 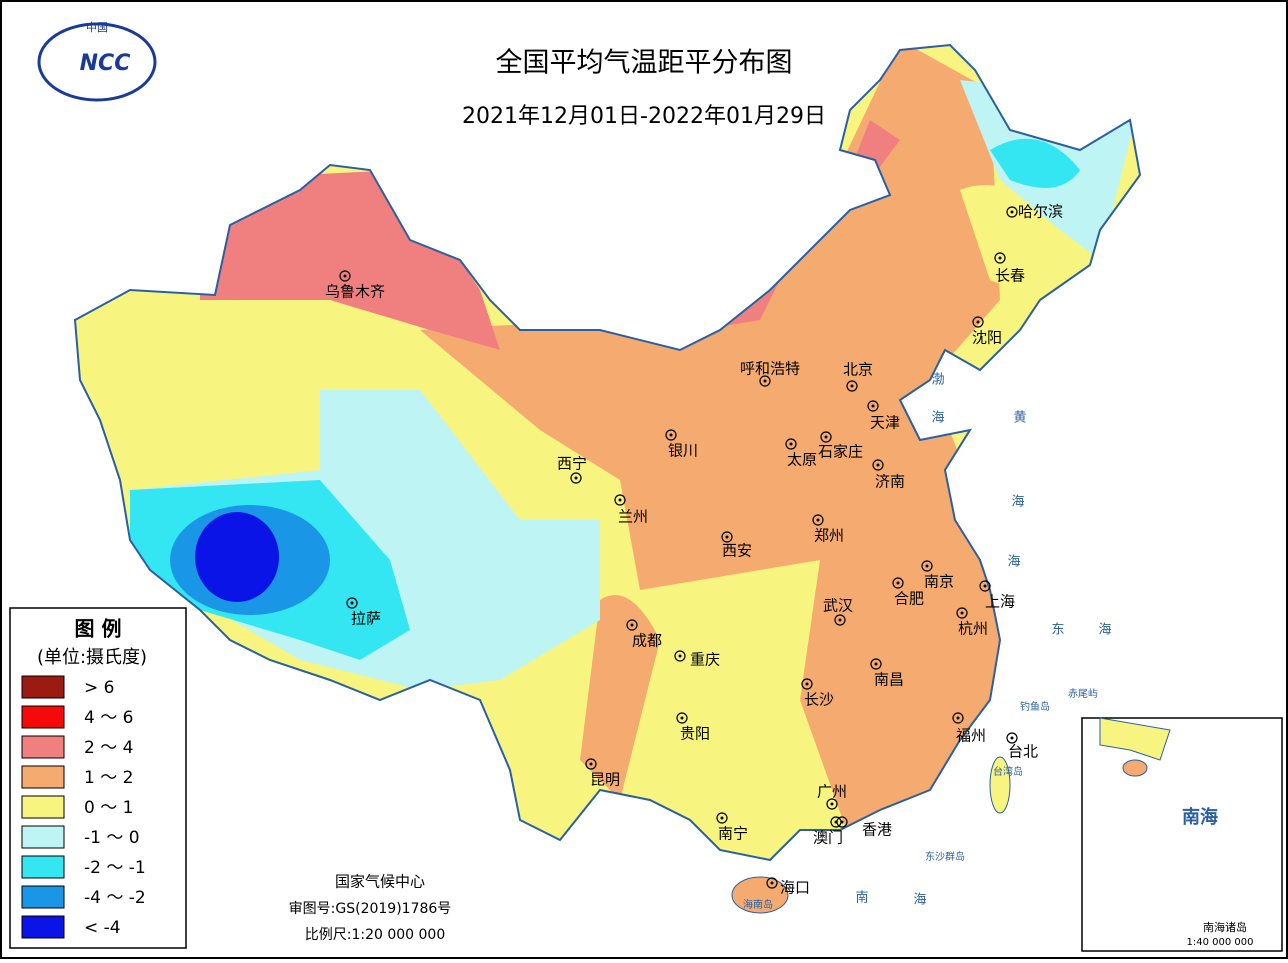 What do you see at coordinates (840, 452) in the screenshot?
I see `city-label: 石家庄` at bounding box center [840, 452].